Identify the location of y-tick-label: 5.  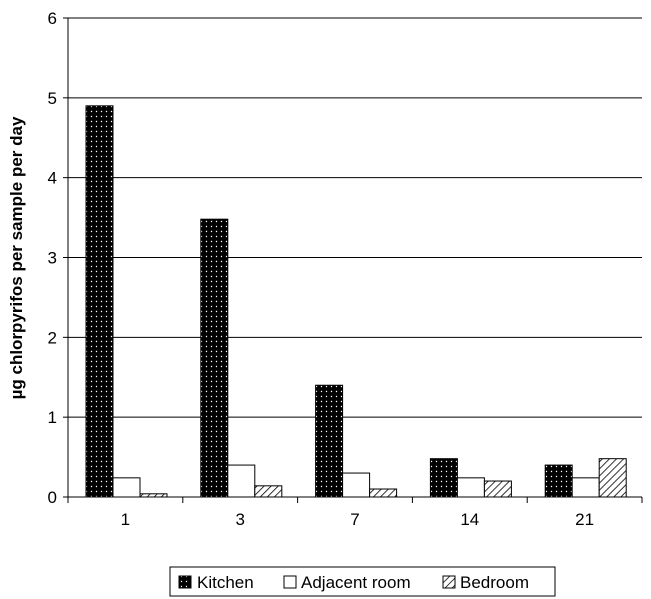
(52, 98).